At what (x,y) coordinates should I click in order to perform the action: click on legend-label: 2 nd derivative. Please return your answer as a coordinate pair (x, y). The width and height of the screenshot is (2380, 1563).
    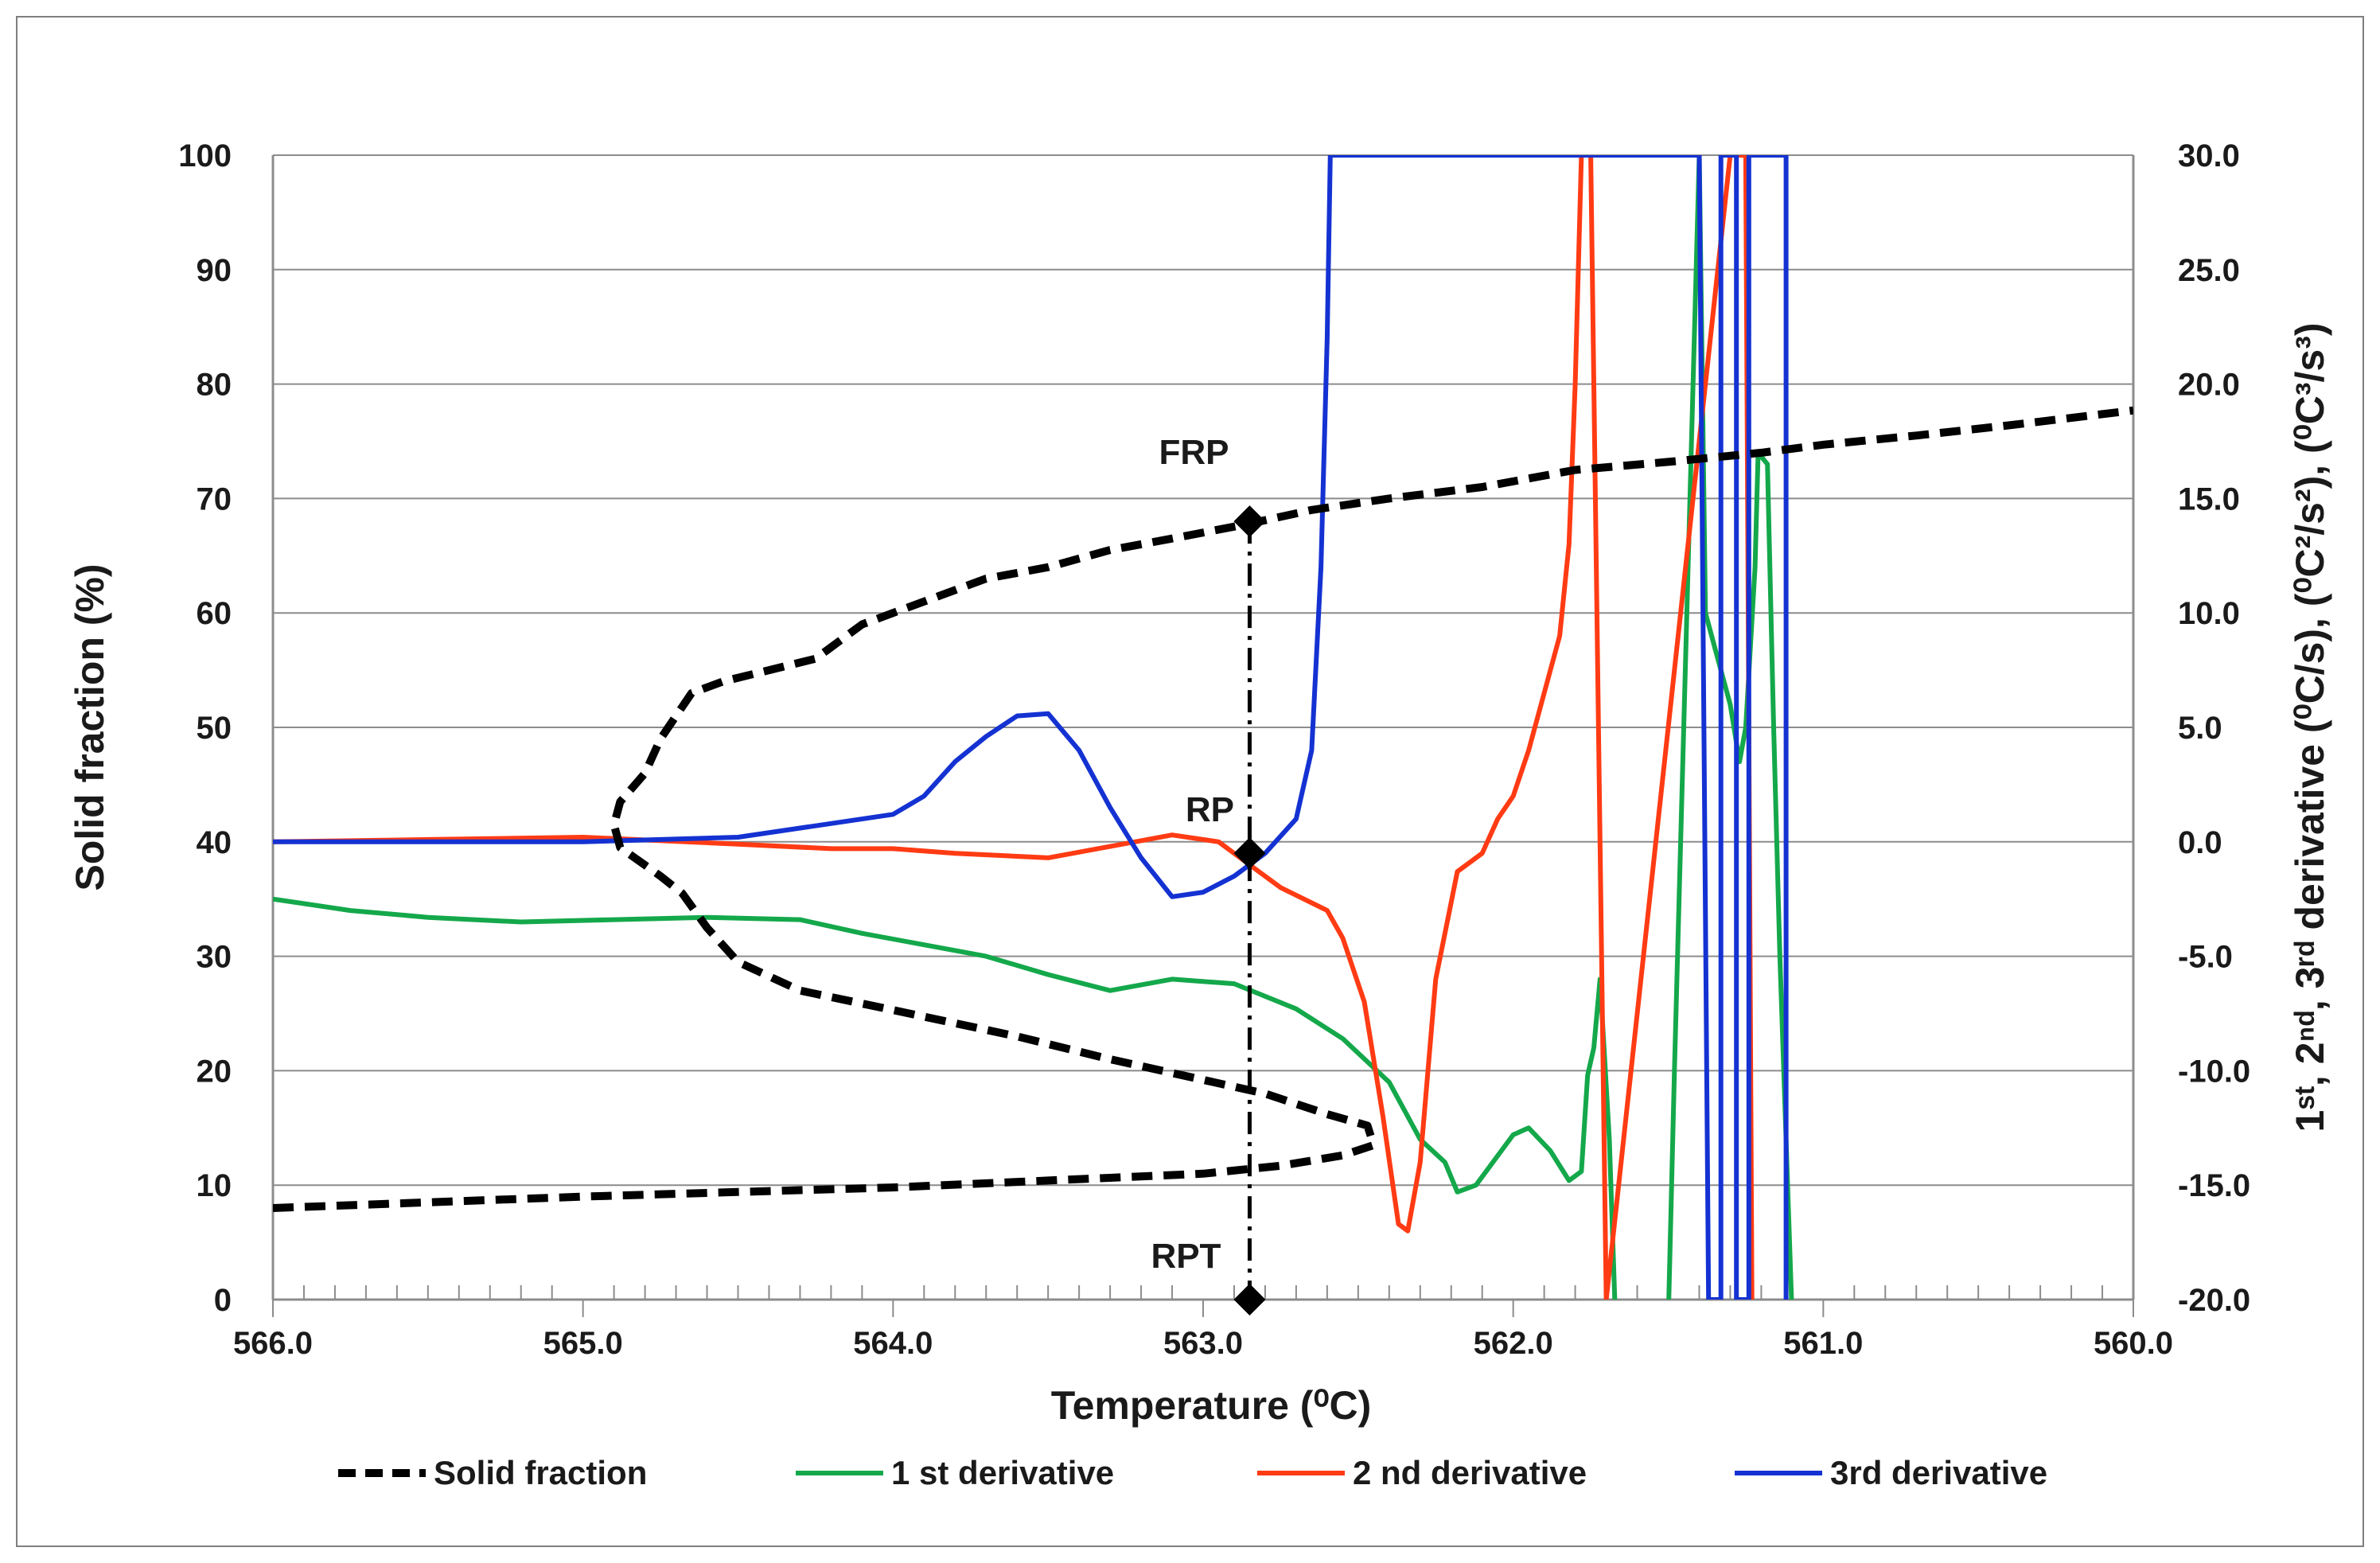
    Looking at the image, I should click on (1470, 1472).